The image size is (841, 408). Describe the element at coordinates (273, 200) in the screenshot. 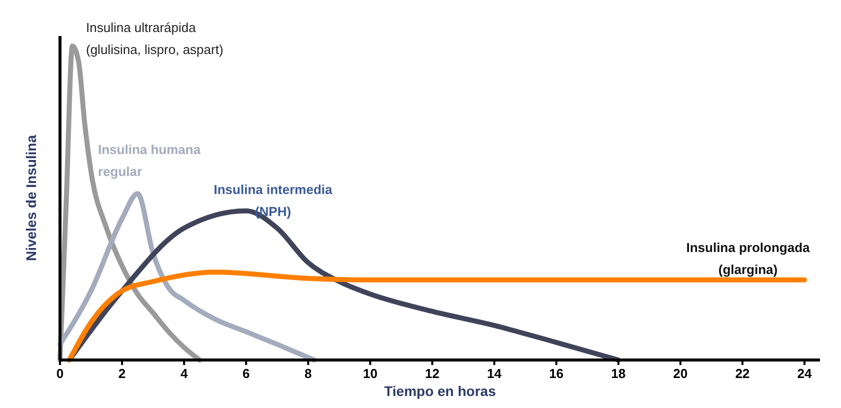

I see `series-label: Insulina intermedia (NPH)` at that location.